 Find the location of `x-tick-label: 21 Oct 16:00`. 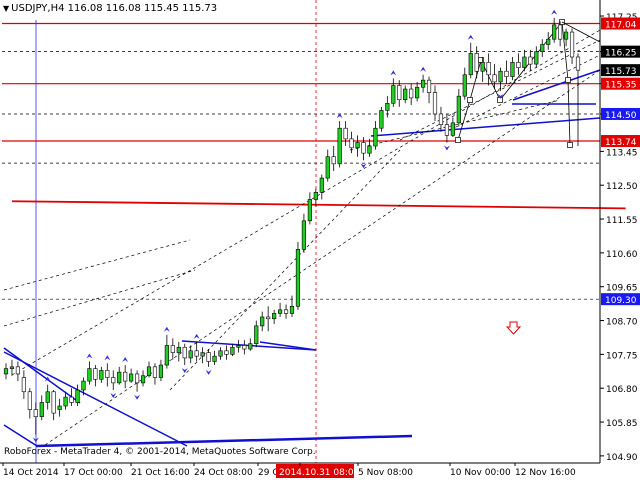

x-tick-label: 21 Oct 16:00 is located at coordinates (160, 473).